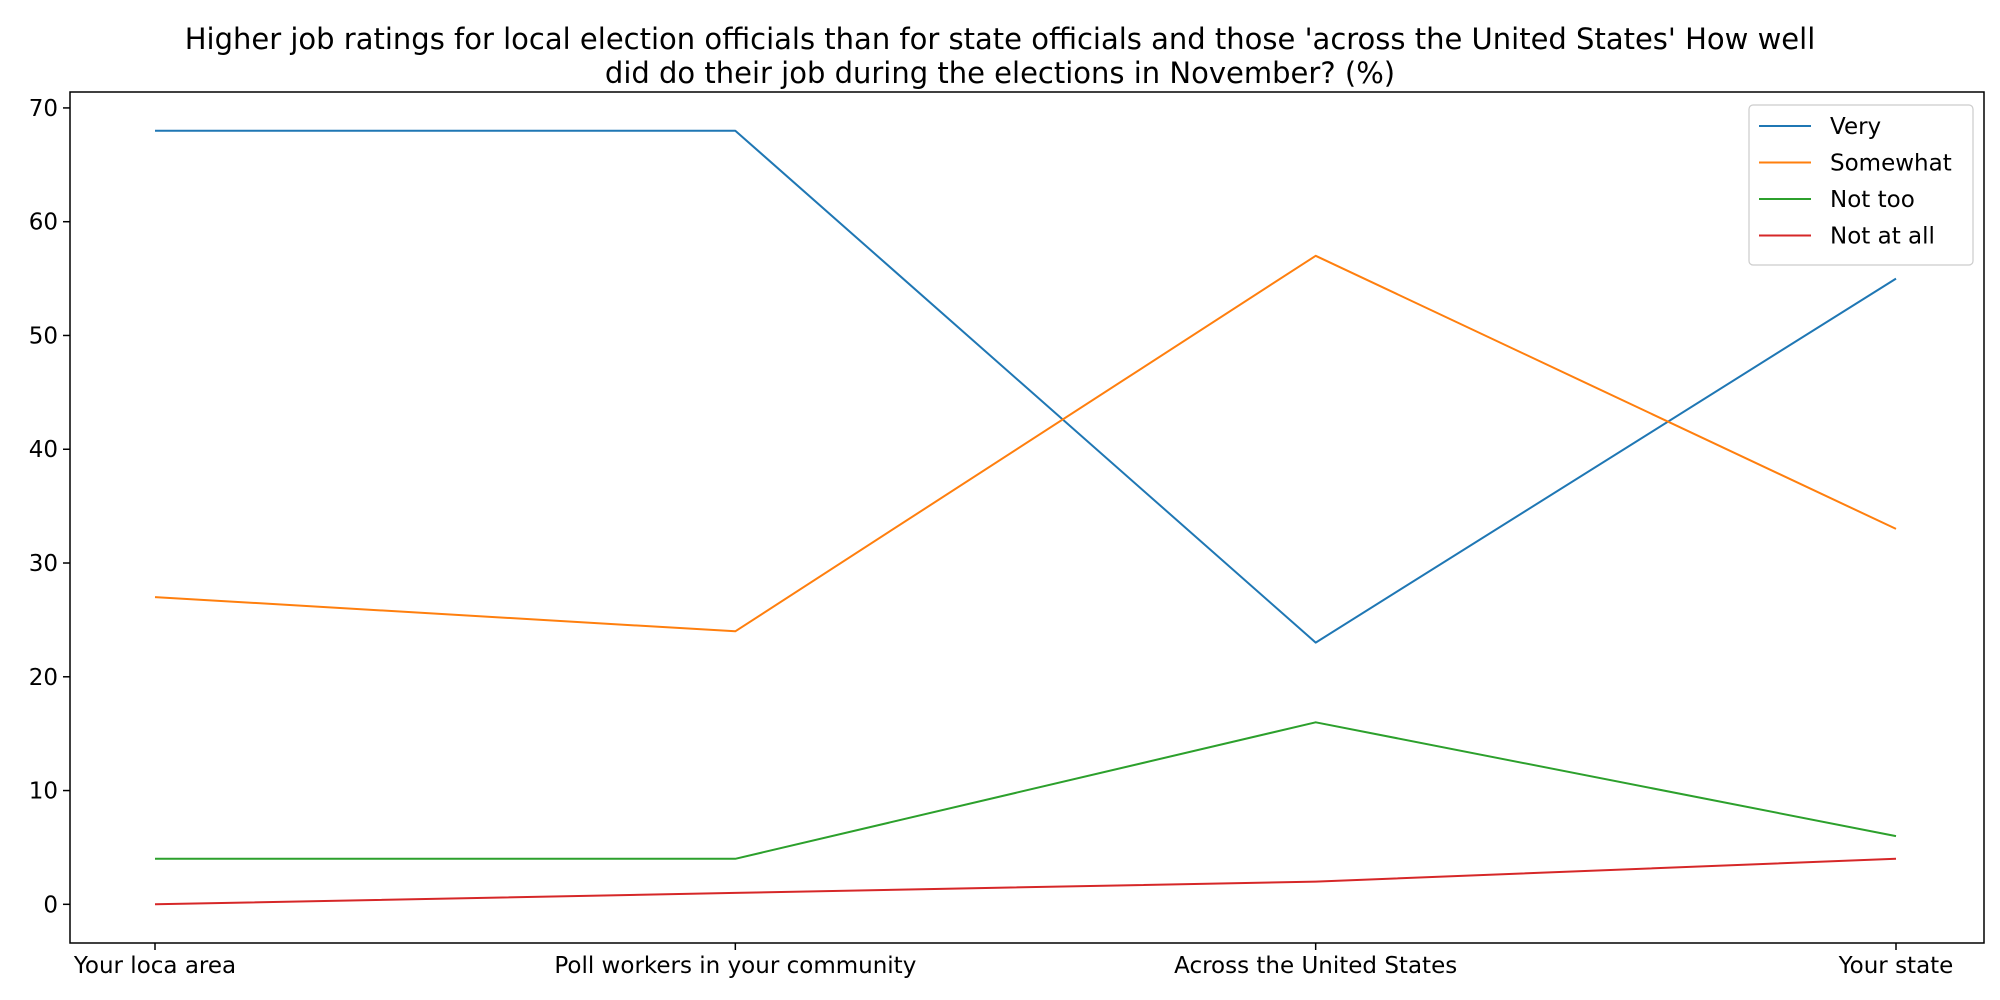  Describe the element at coordinates (43, 109) in the screenshot. I see `y-tick-label: 70` at that location.